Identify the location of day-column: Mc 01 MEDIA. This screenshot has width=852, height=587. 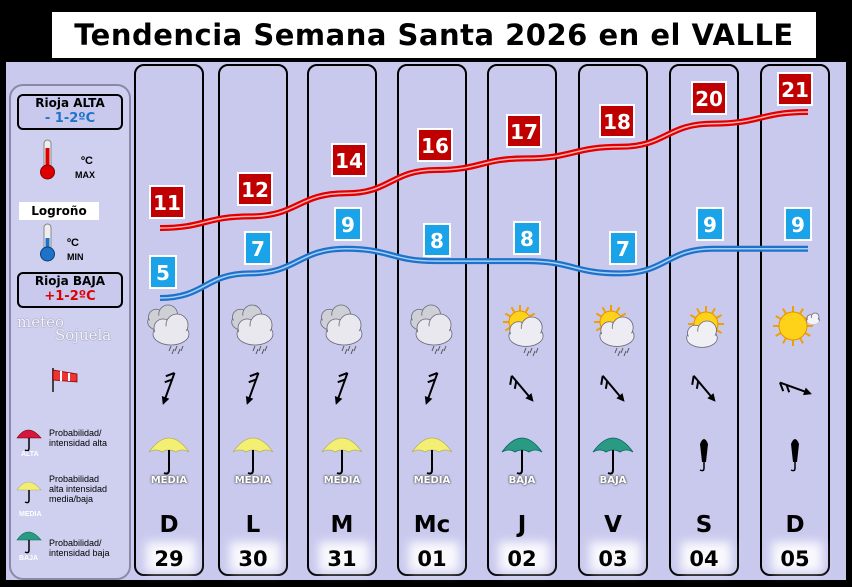
(432, 320).